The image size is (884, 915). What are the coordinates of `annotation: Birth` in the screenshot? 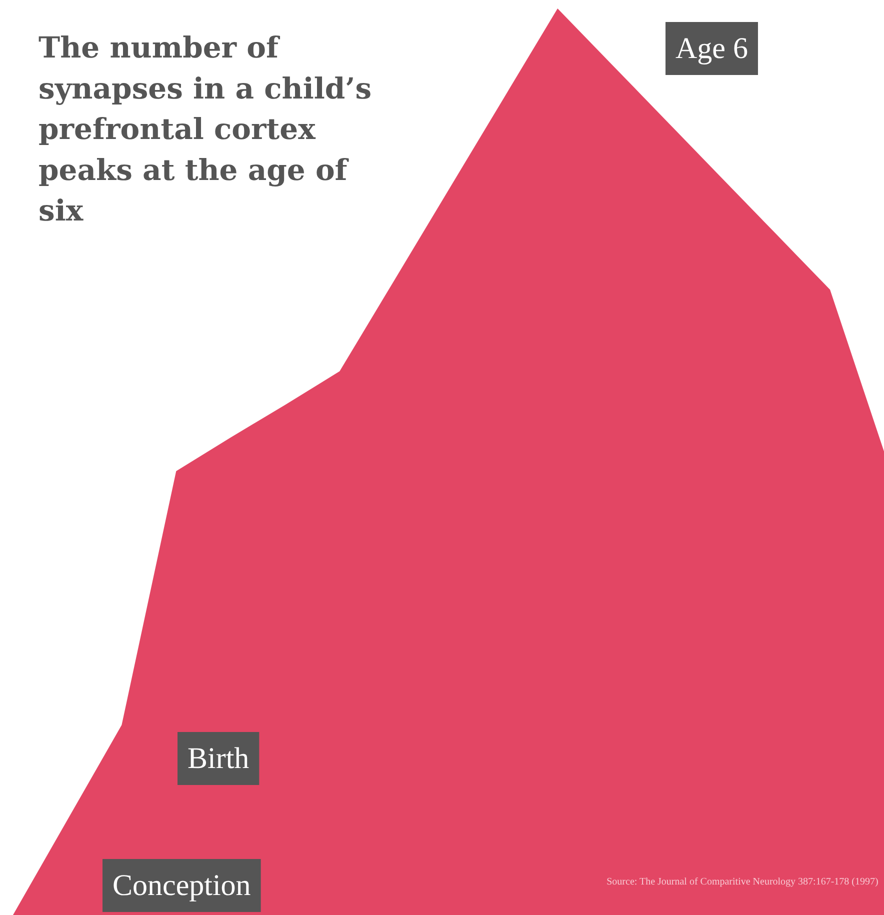 It's located at (219, 758).